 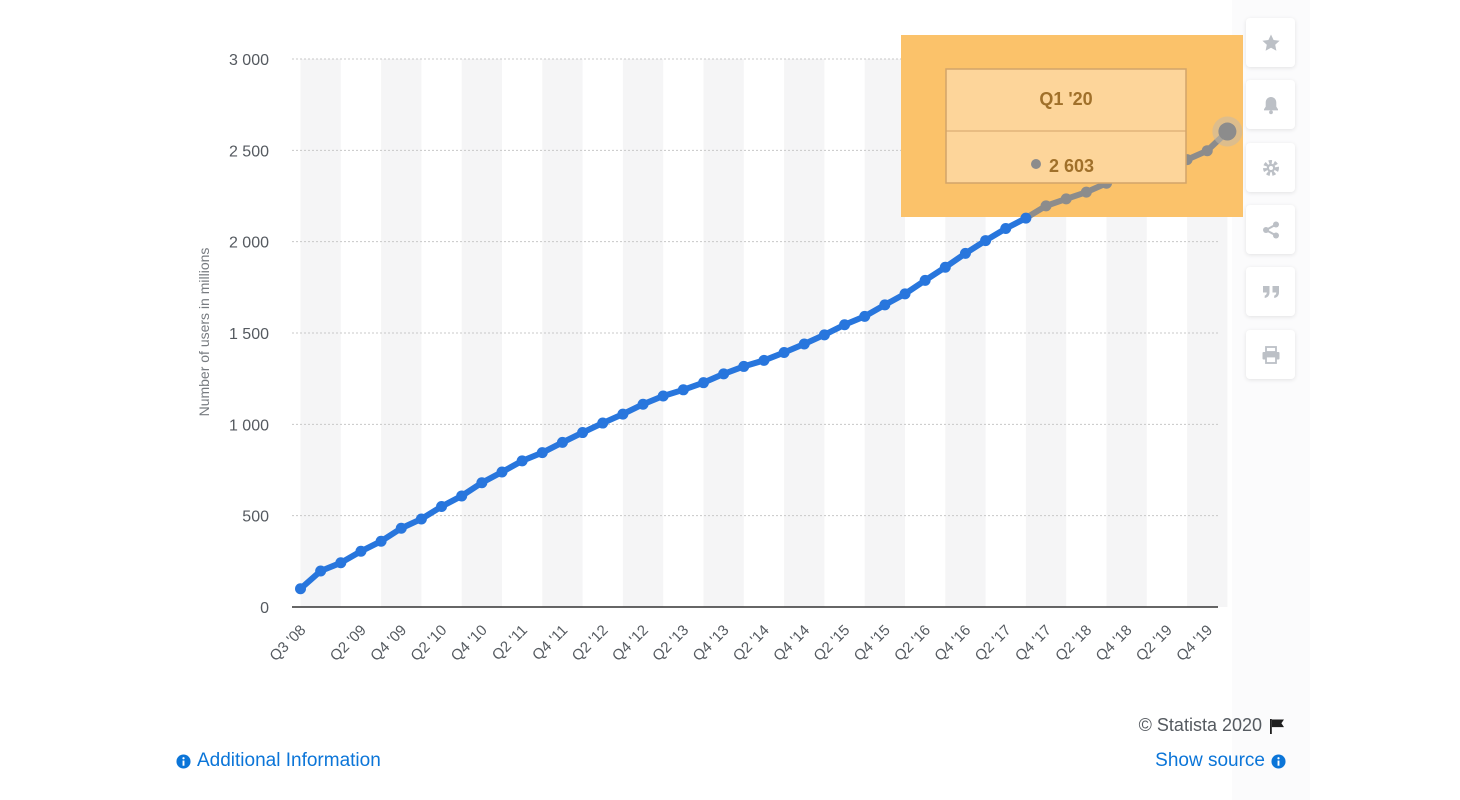 I want to click on show-source-link: Show source, so click(x=1220, y=761).